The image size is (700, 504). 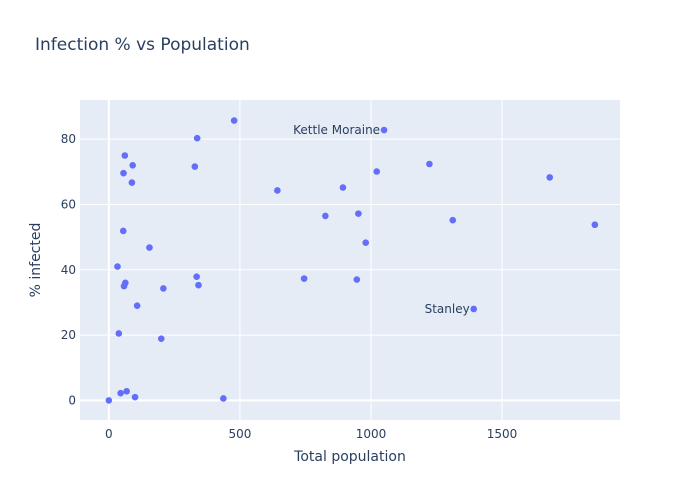 I want to click on y-tick-label: 20, so click(x=68, y=335).